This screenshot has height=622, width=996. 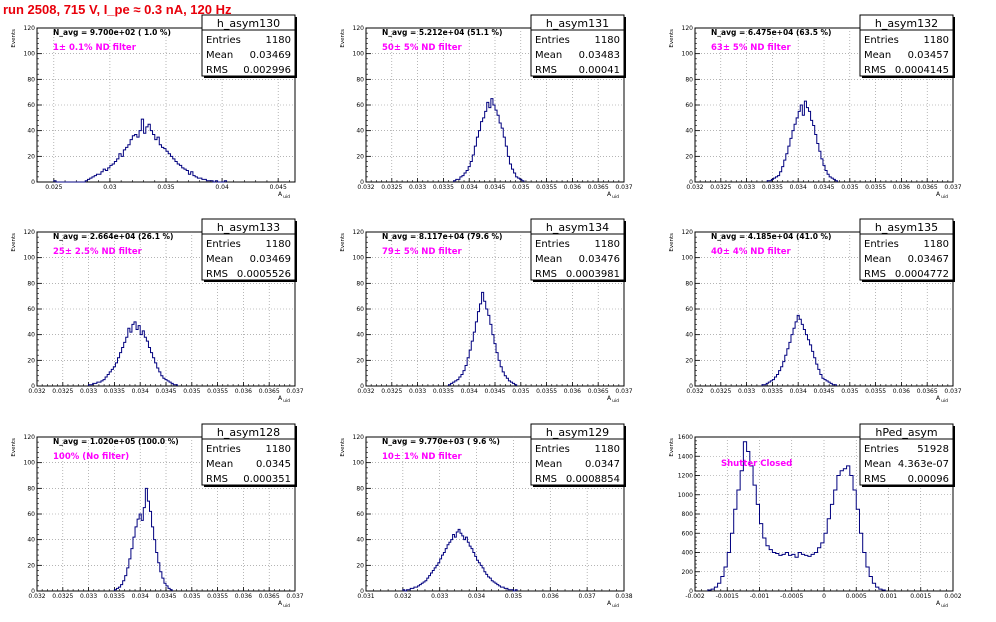 I want to click on stats-value-rms: 0.00041, so click(x=599, y=70).